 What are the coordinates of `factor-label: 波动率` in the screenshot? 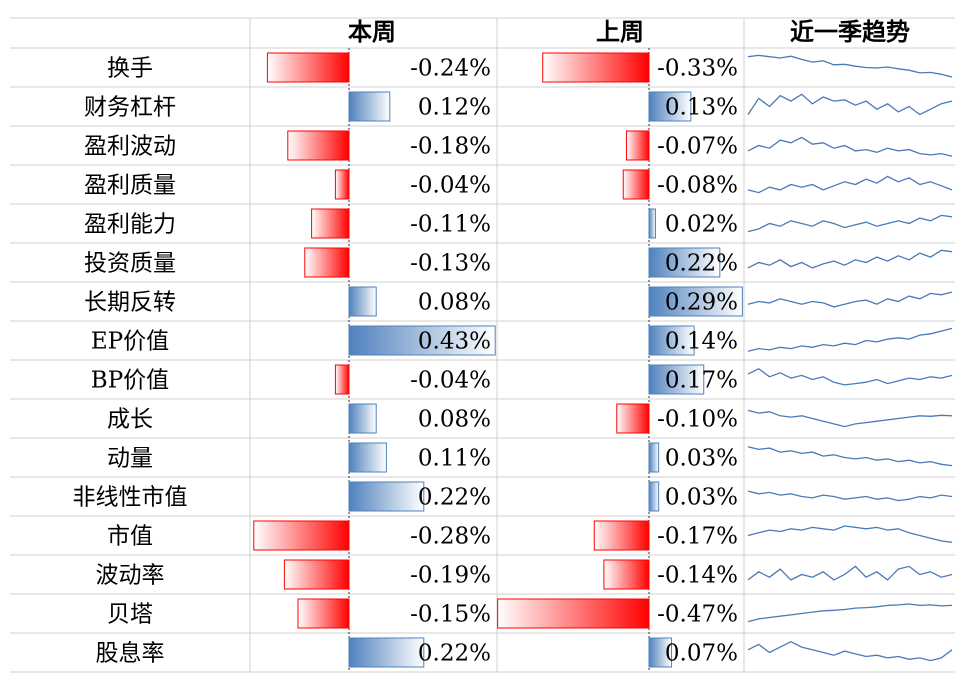 It's located at (130, 576).